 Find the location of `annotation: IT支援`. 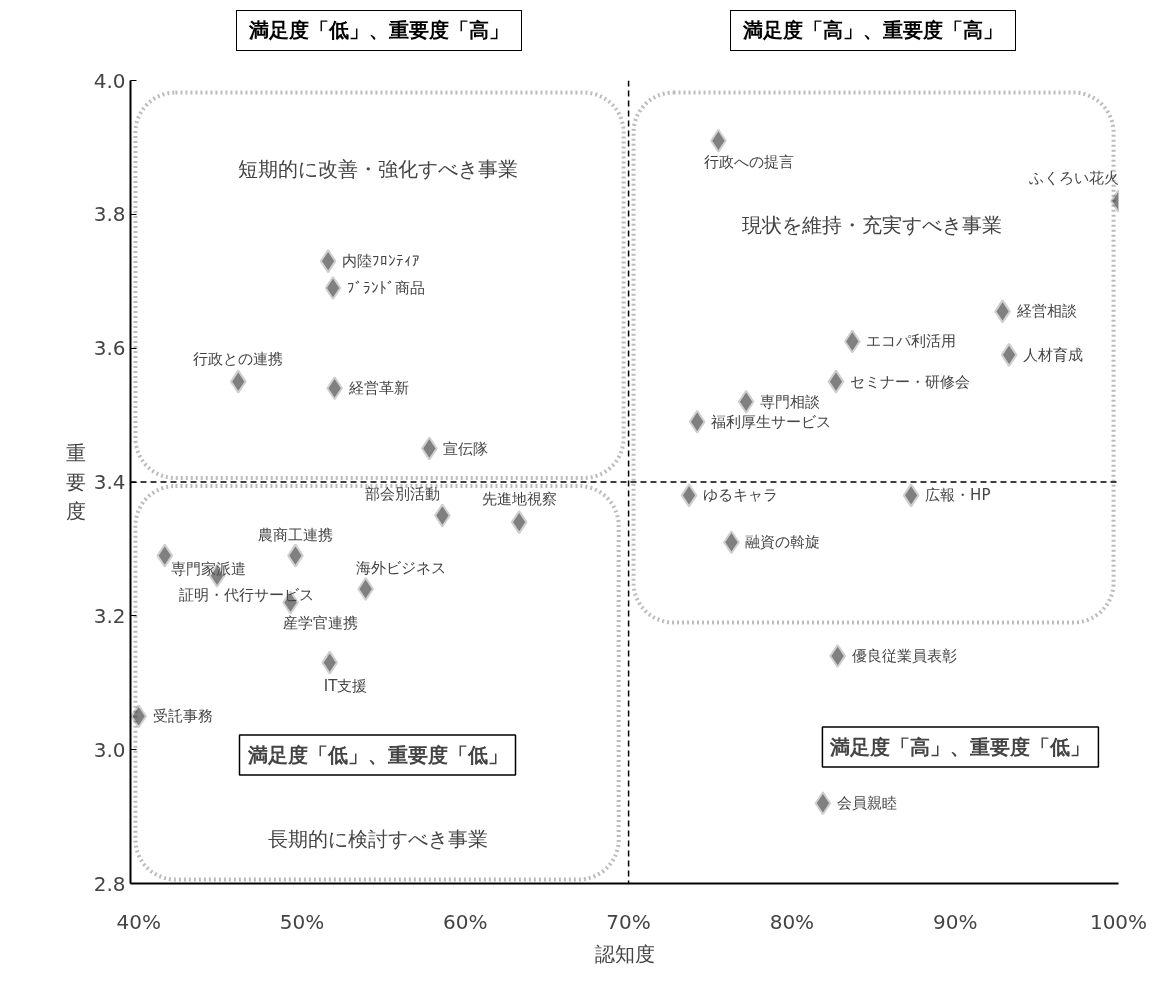

annotation: IT支援 is located at coordinates (345, 685).